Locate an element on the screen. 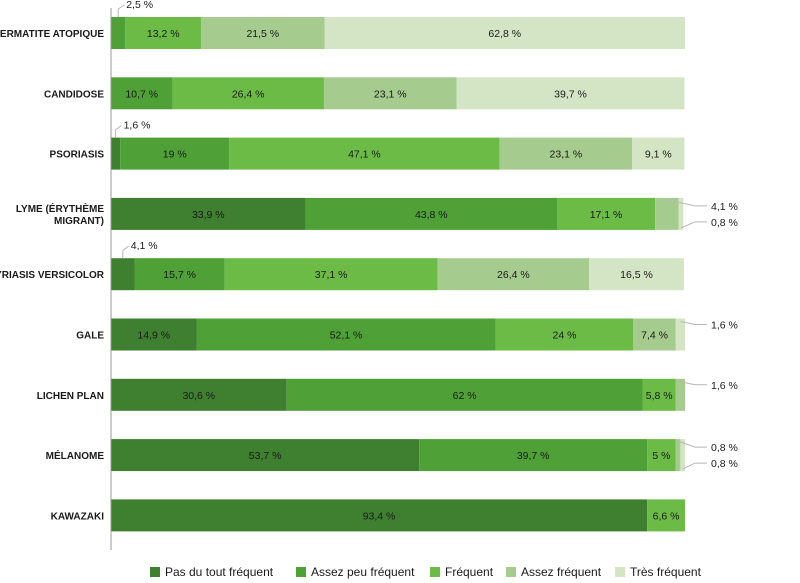 This screenshot has height=583, width=800. legend-item: Fréquent is located at coordinates (462, 572).